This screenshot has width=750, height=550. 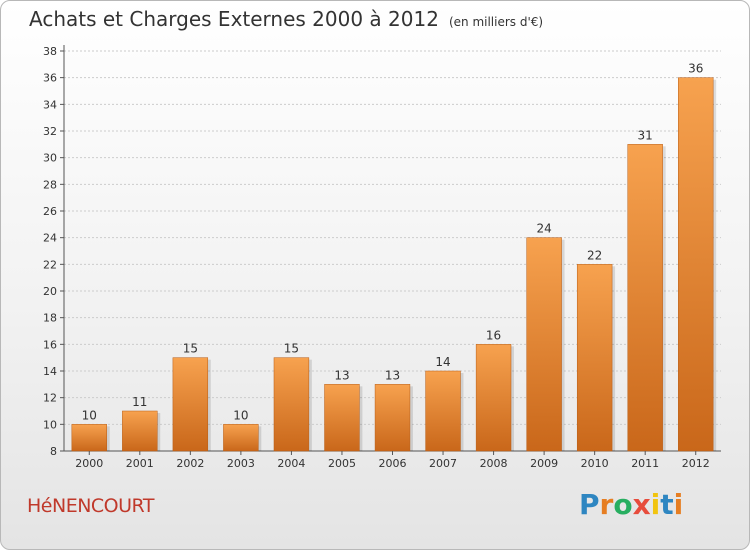 I want to click on proxiti-logo: Proxiti, so click(x=631, y=504).